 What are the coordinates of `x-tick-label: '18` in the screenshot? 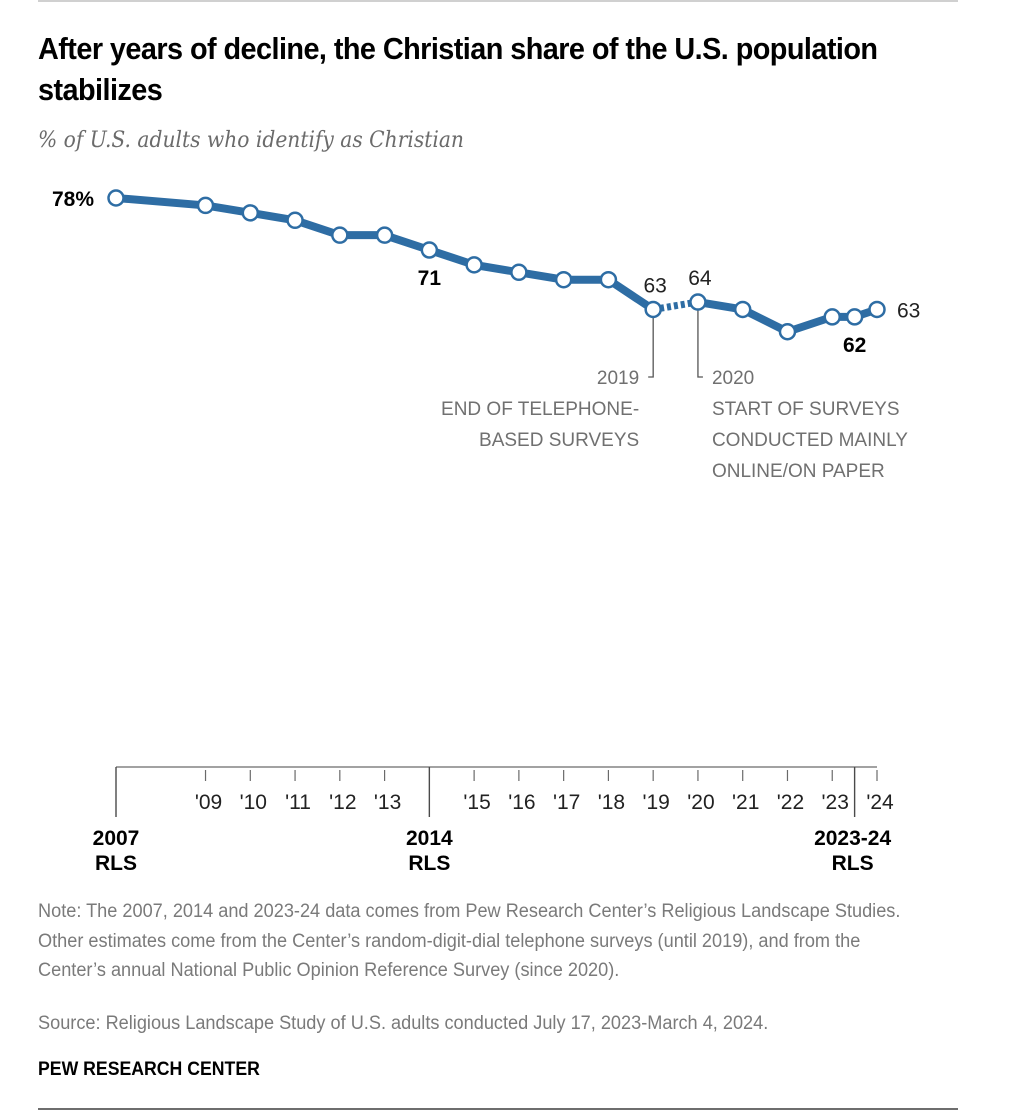 It's located at (611, 802).